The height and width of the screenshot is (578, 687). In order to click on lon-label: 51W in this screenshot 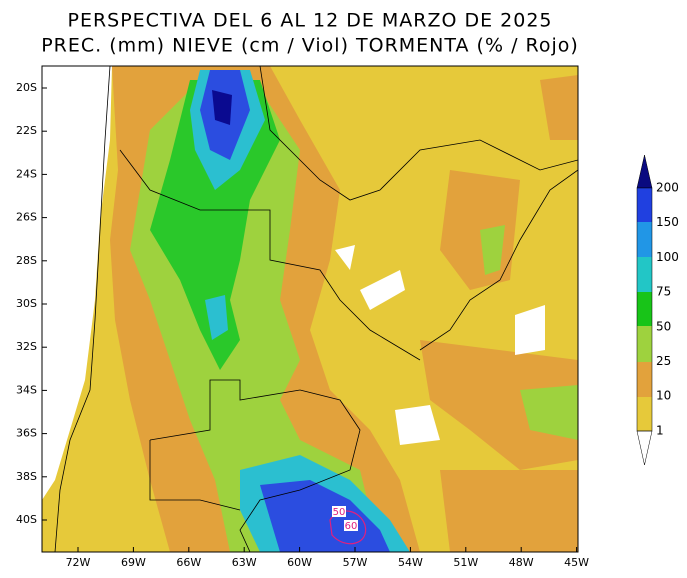, I will do `click(465, 562)`.